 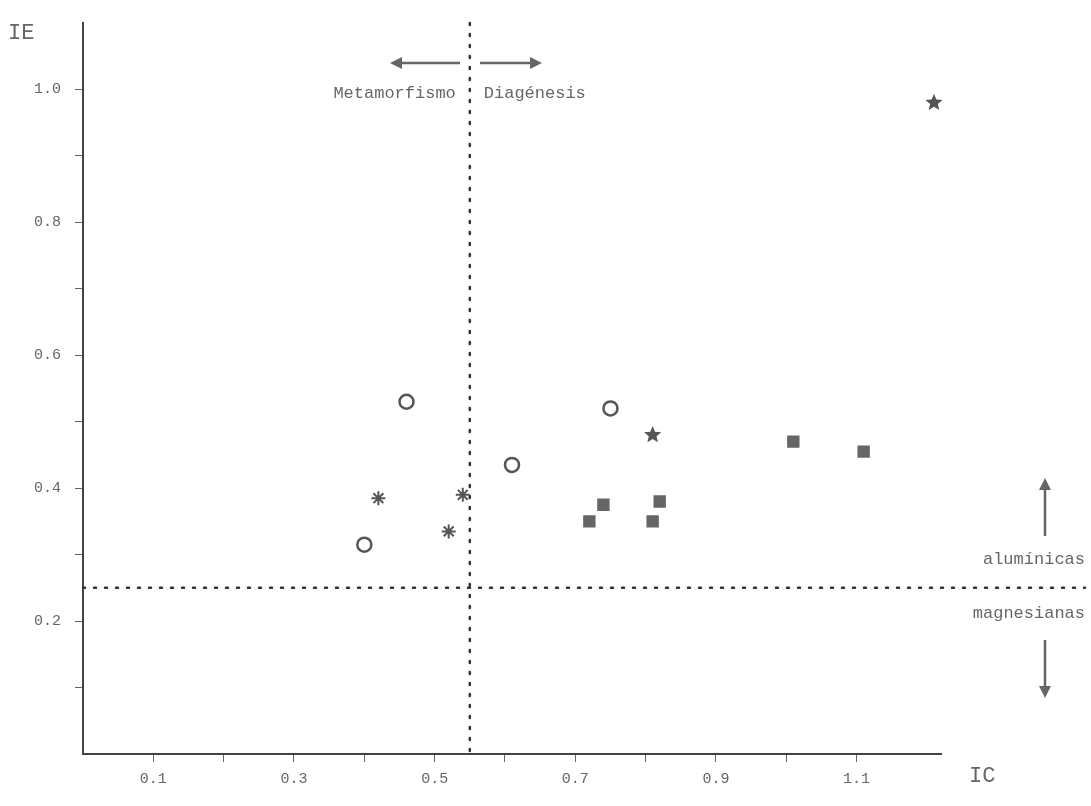 What do you see at coordinates (21, 33) in the screenshot?
I see `y-axis-title: IE` at bounding box center [21, 33].